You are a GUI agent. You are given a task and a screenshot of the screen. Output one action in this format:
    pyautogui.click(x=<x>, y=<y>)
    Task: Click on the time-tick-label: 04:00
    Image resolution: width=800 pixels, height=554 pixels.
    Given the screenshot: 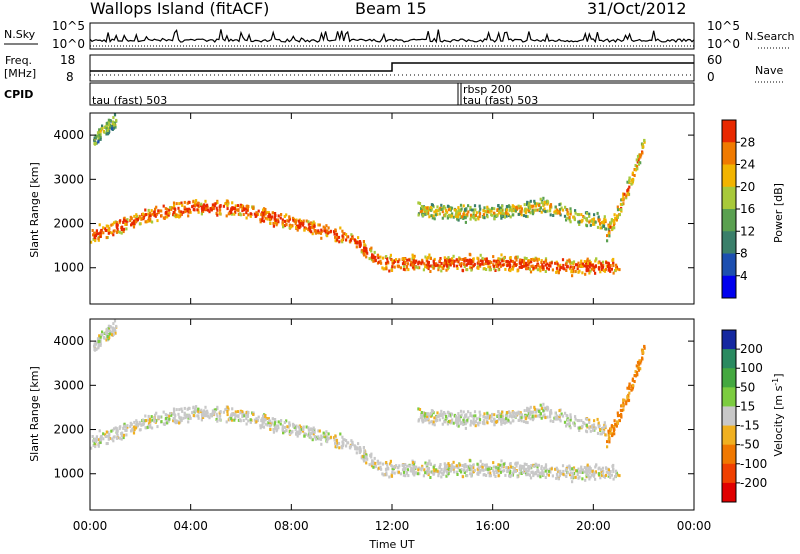 What is the action you would take?
    pyautogui.click(x=190, y=526)
    